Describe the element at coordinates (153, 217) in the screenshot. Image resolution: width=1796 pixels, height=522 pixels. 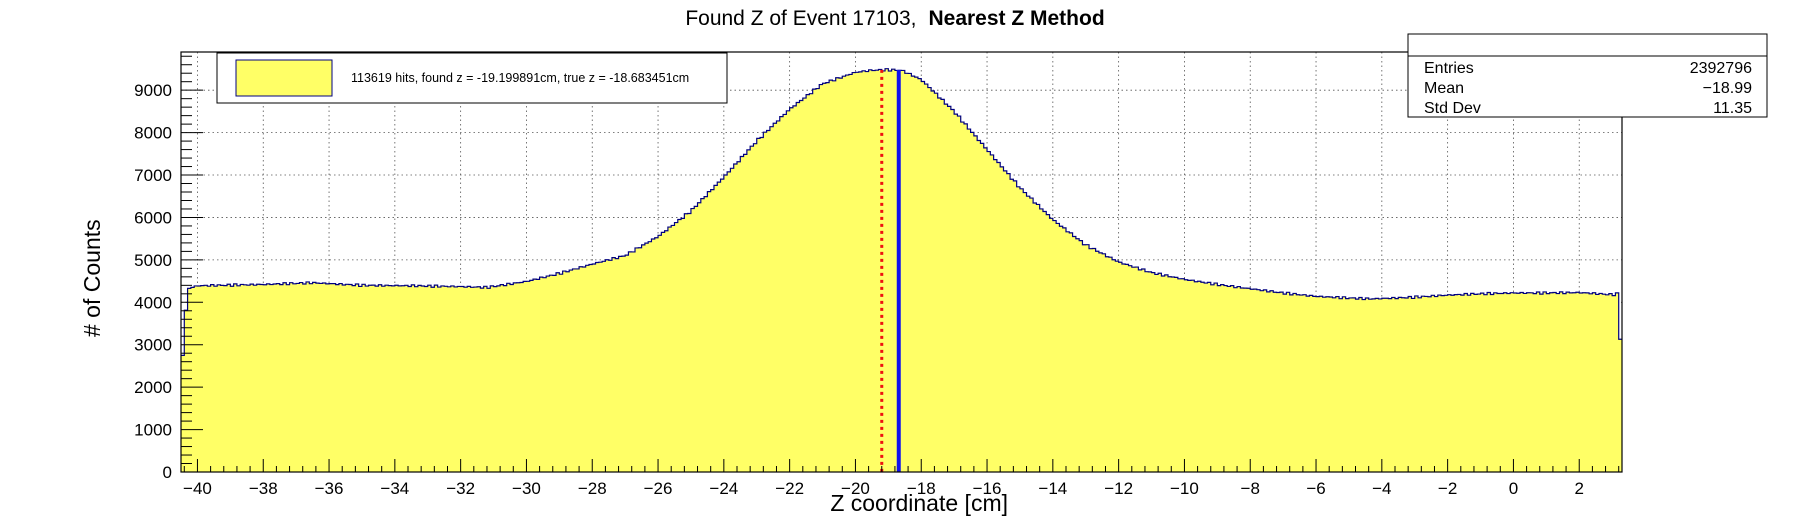
I see `y-tick-label-6: 6000` at that location.